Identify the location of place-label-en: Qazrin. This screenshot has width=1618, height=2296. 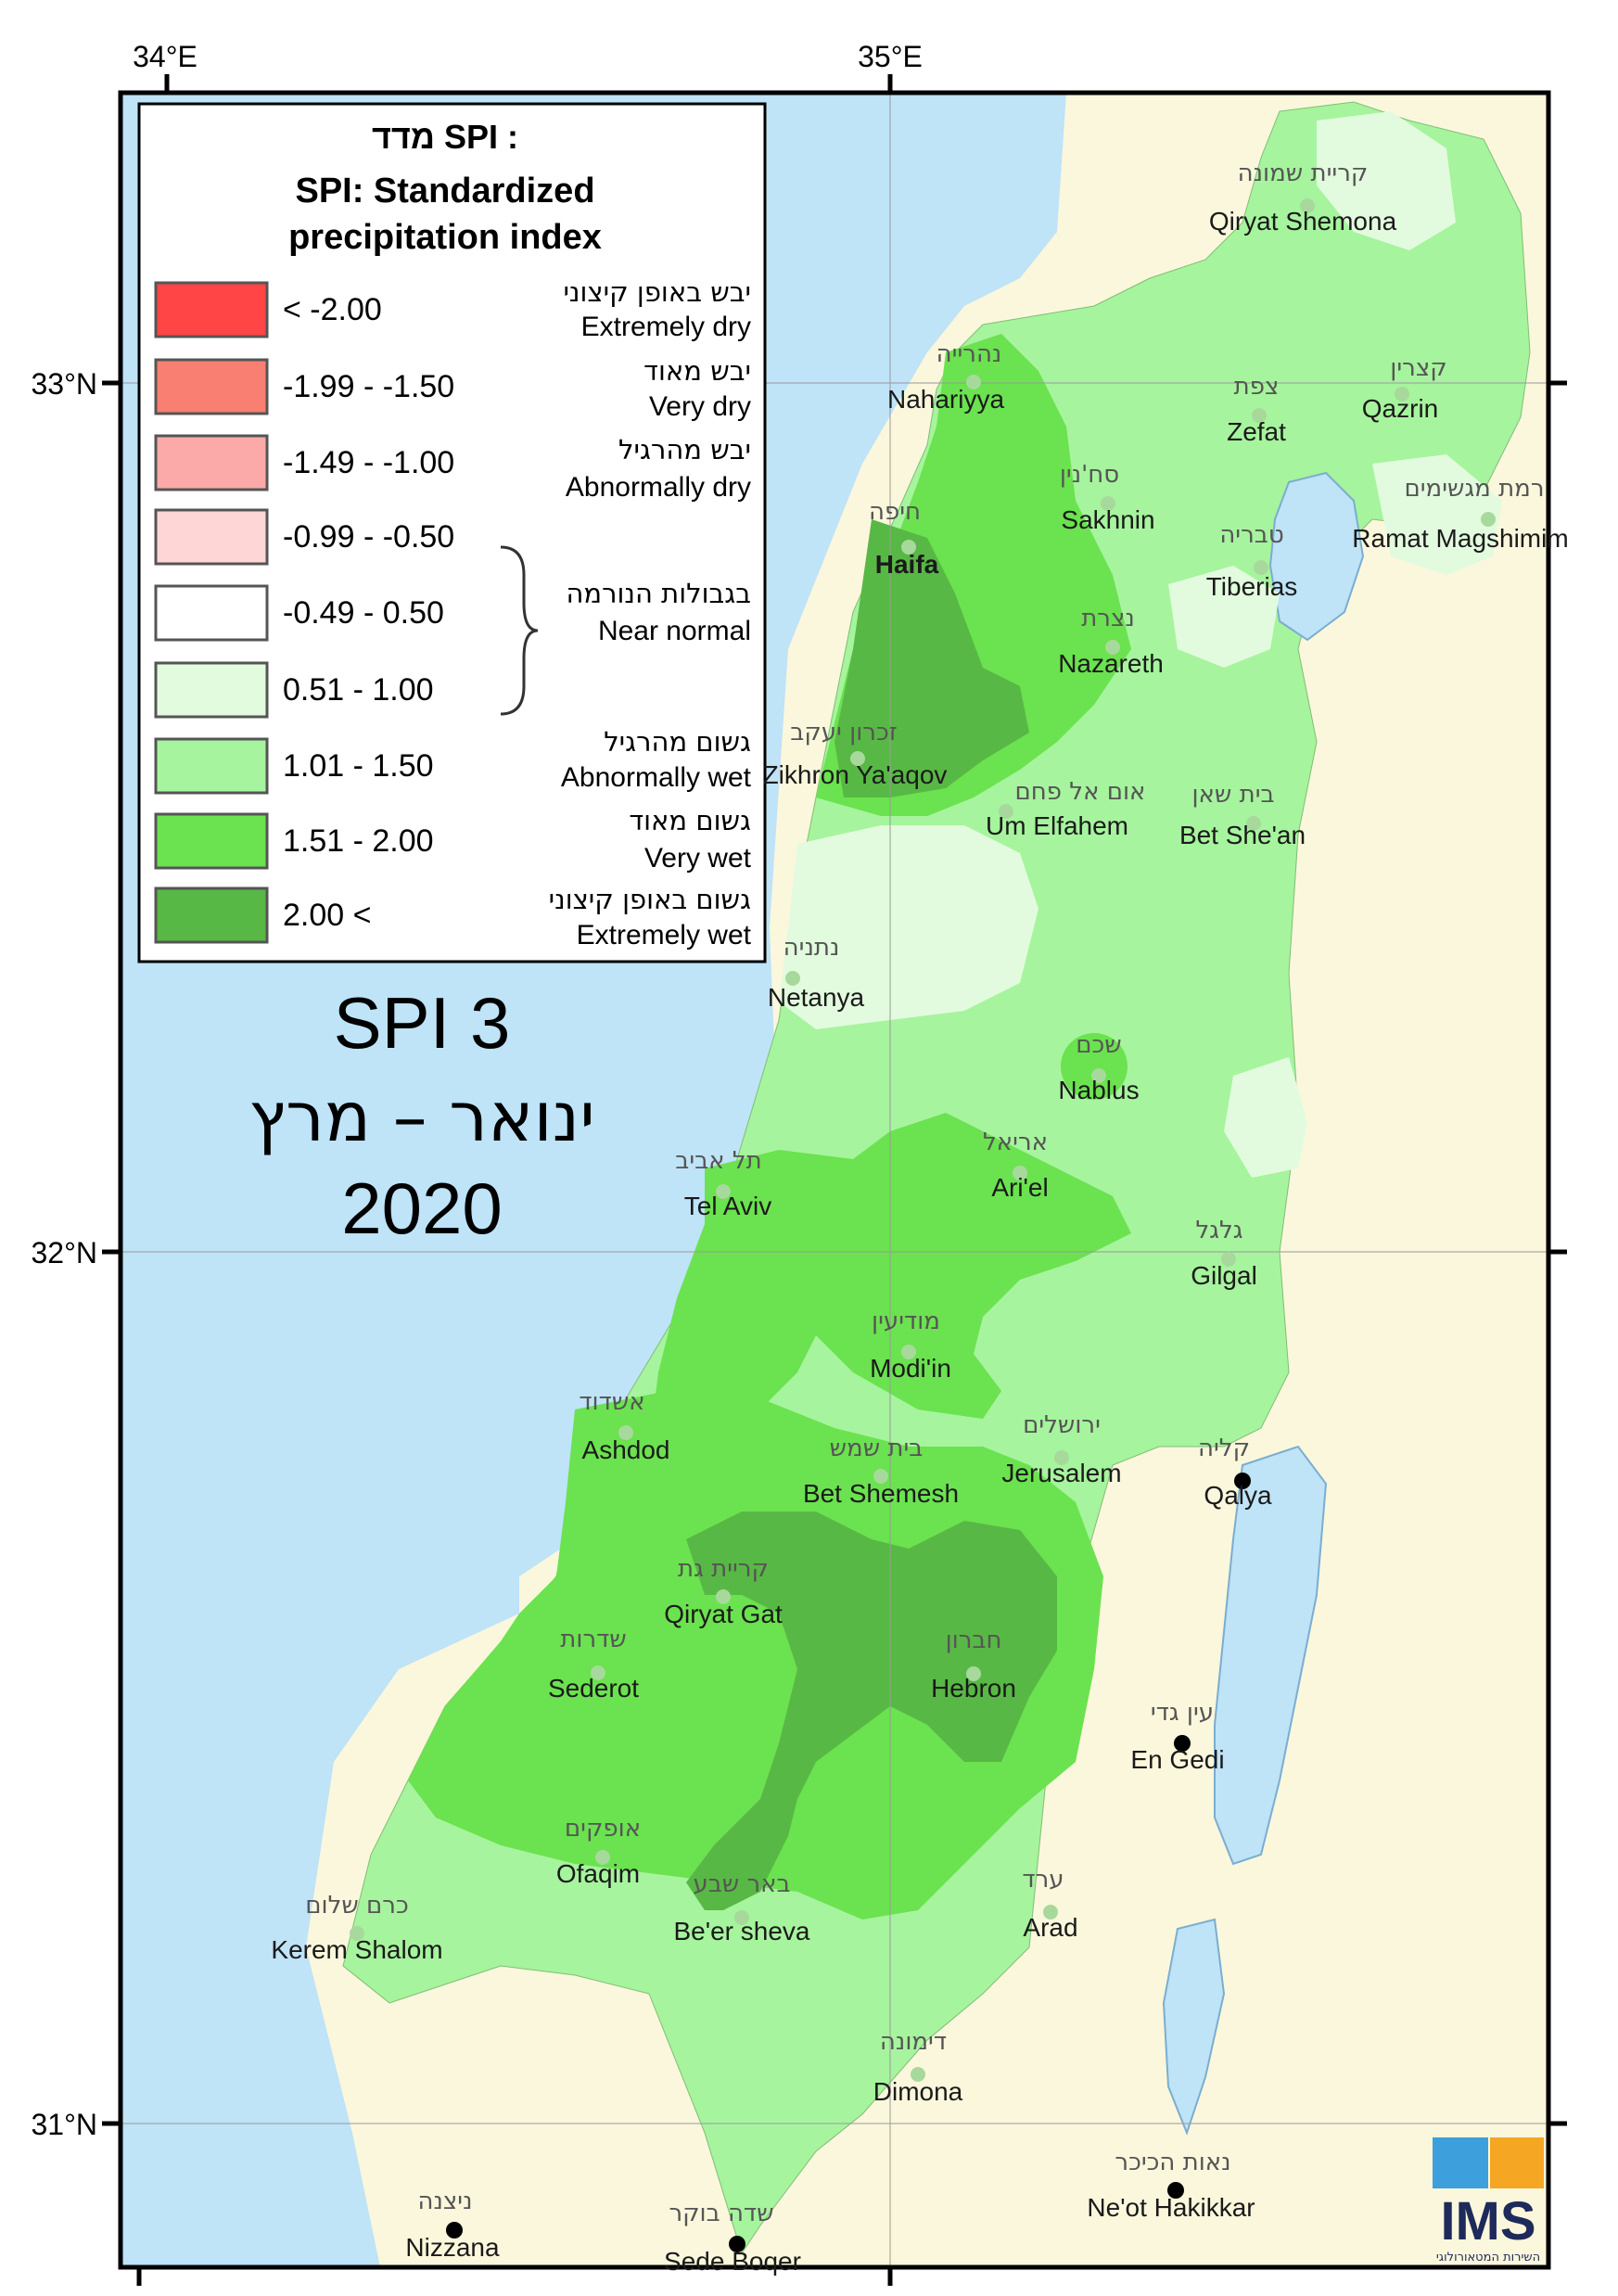
(1400, 408).